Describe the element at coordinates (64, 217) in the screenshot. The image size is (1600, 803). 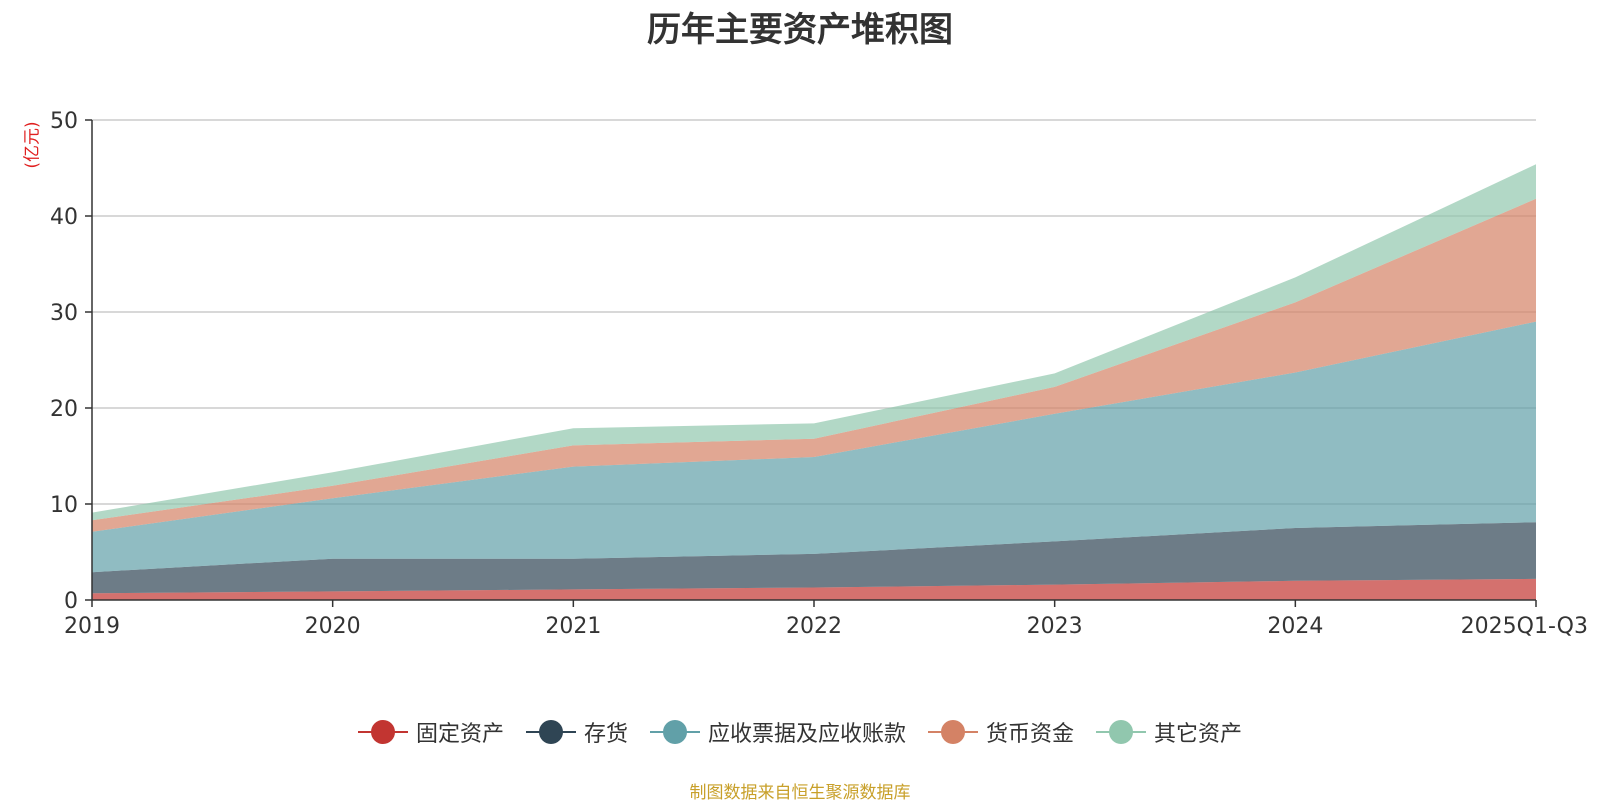
I see `y-tick-label: 40` at that location.